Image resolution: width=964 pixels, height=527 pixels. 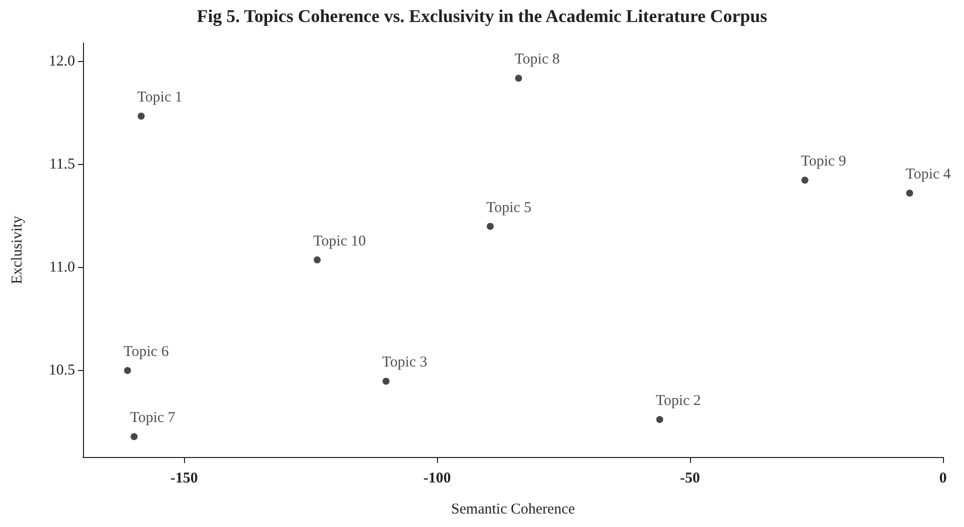 What do you see at coordinates (482, 16) in the screenshot?
I see `chart-title: Fig 5. Topics Coherence vs. Exclusivity in the Academic Literature Corpus` at bounding box center [482, 16].